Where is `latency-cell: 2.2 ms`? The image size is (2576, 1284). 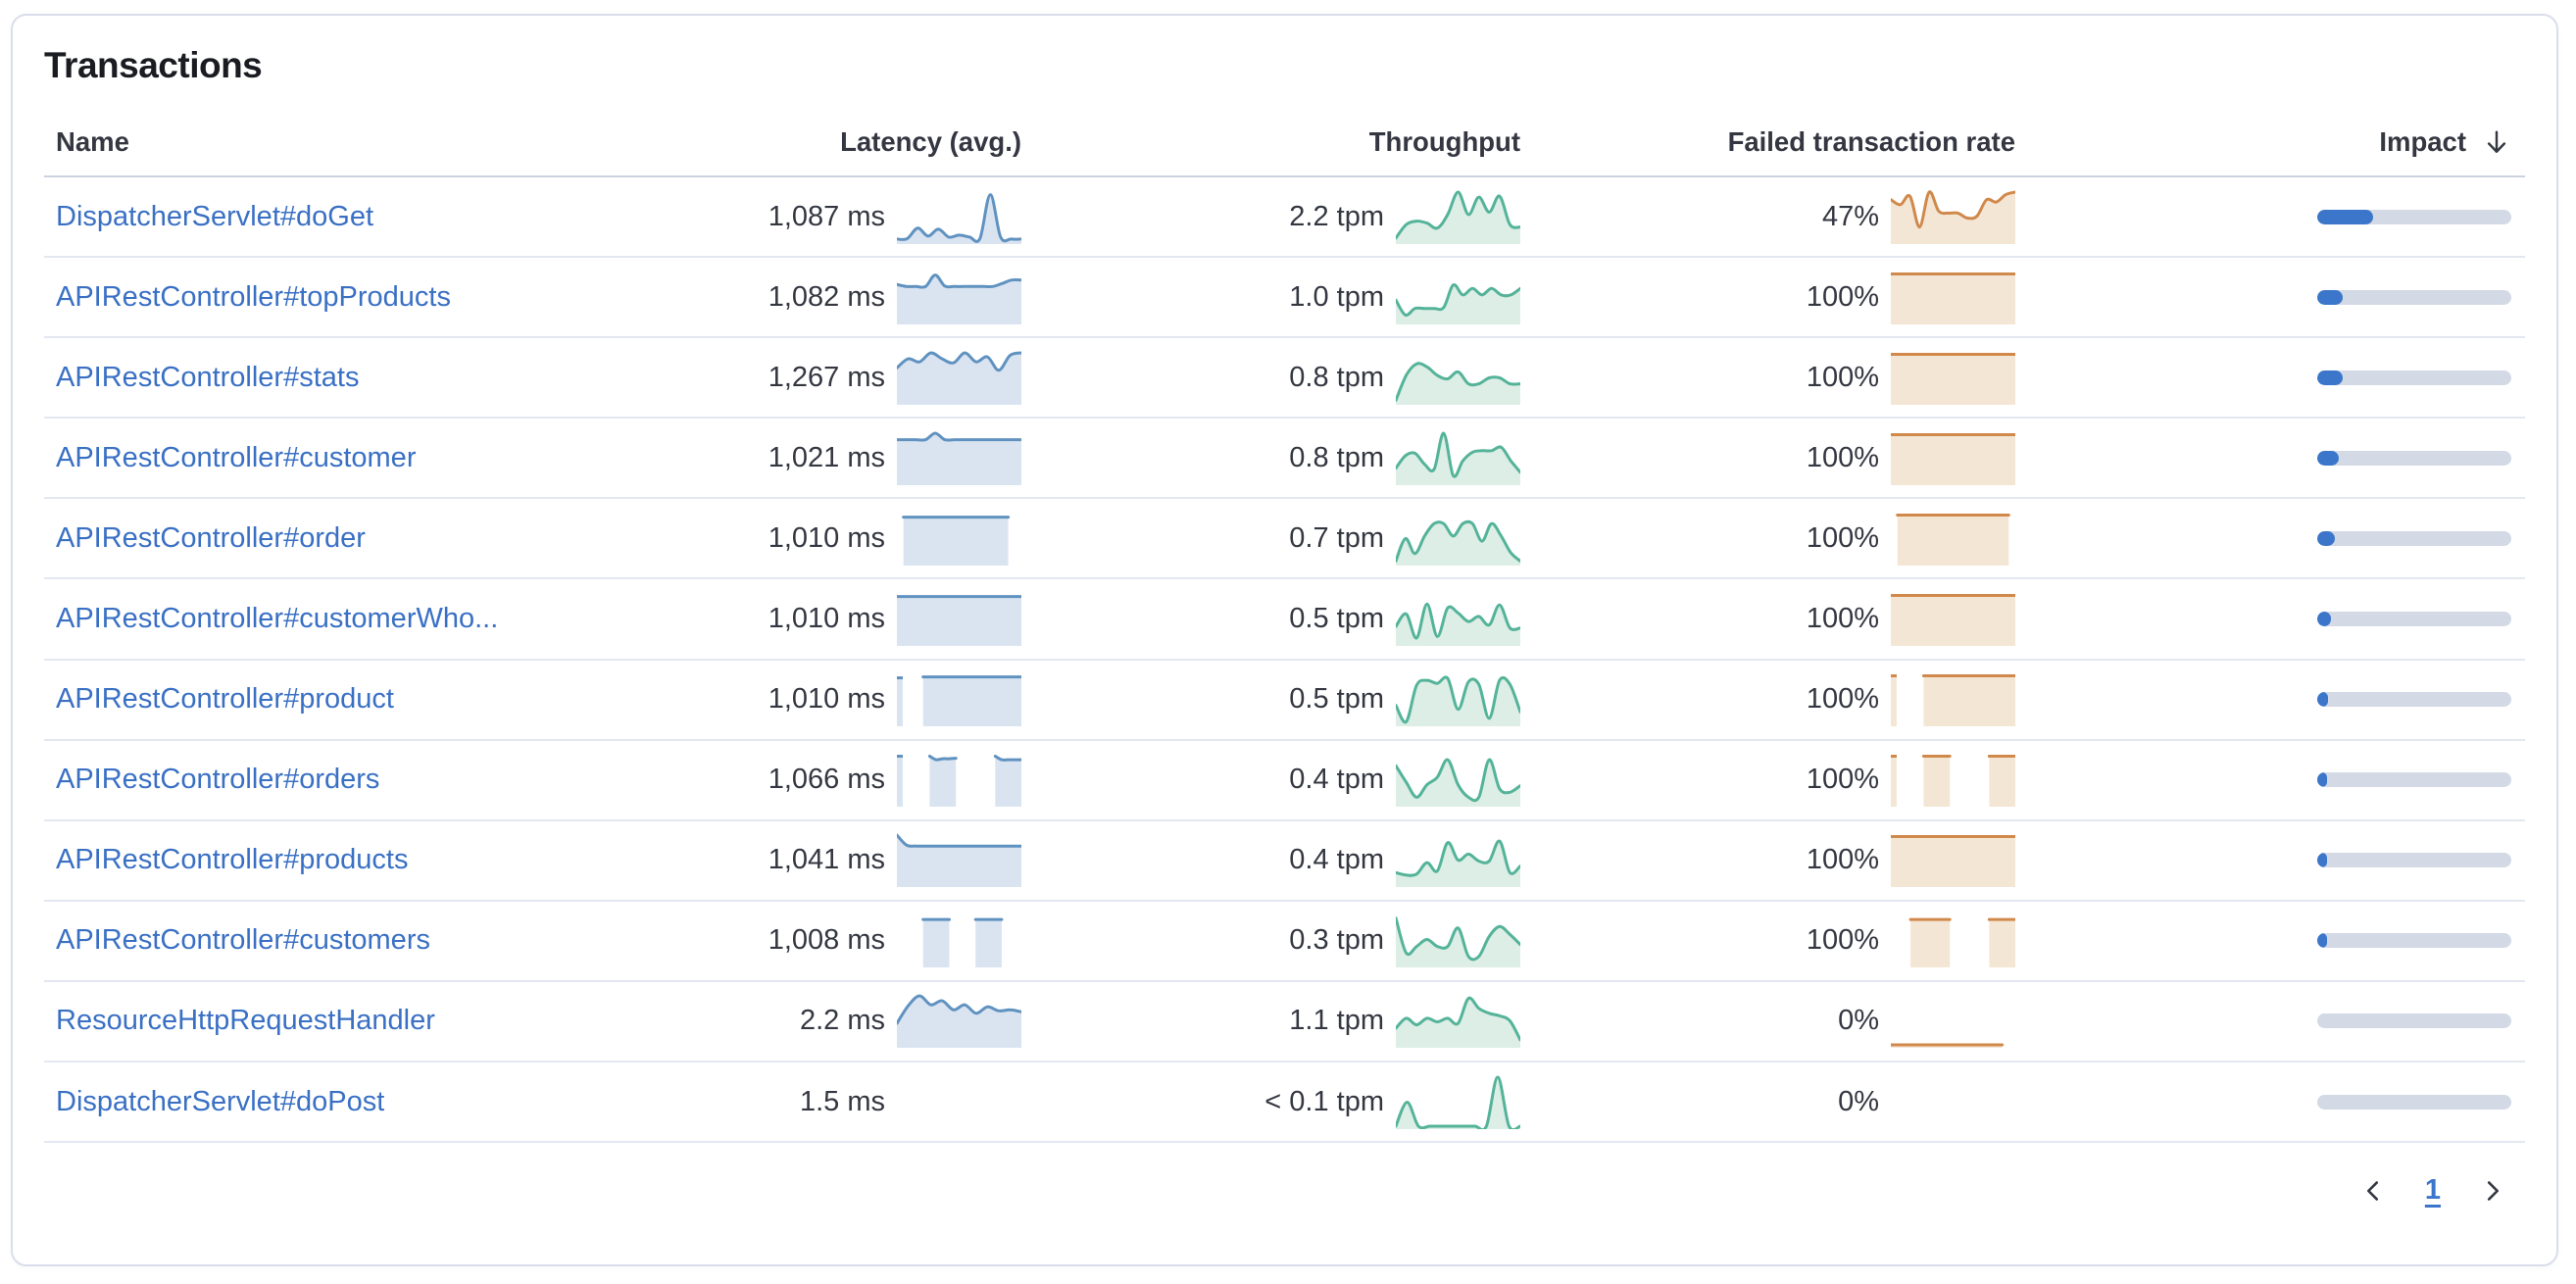
latency-cell: 2.2 ms is located at coordinates (835, 1021).